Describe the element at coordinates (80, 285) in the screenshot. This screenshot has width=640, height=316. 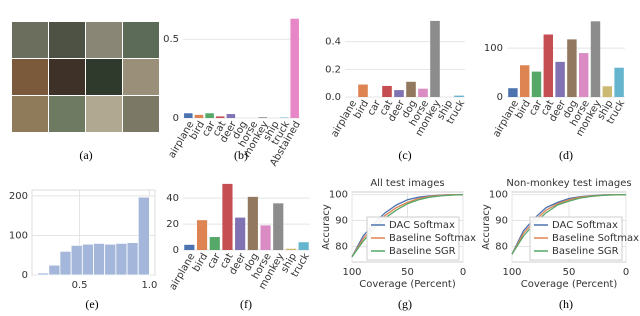
I see `x-tick-label: 0.5` at that location.